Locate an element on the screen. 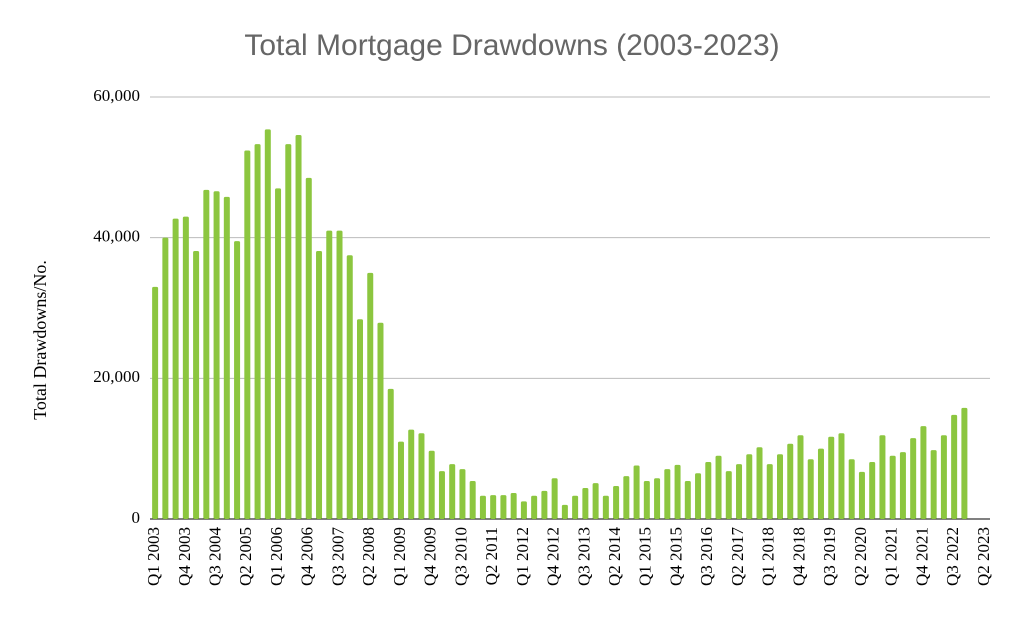 Image resolution: width=1024 pixels, height=633 pixels. x-tick-label: Q4 2006 is located at coordinates (307, 556).